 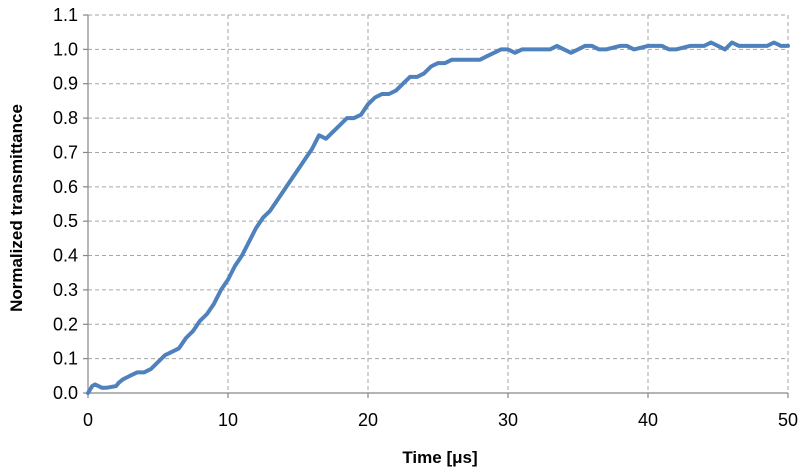 What do you see at coordinates (65, 290) in the screenshot?
I see `y-tick-label: 0.3` at bounding box center [65, 290].